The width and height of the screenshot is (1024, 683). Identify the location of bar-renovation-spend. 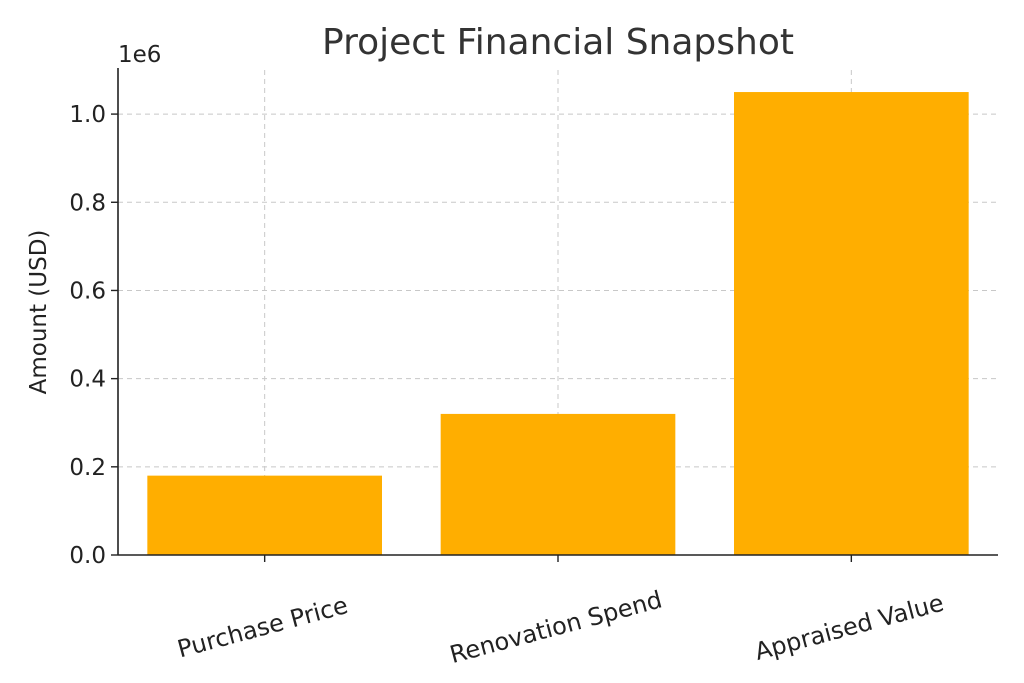
(558, 484).